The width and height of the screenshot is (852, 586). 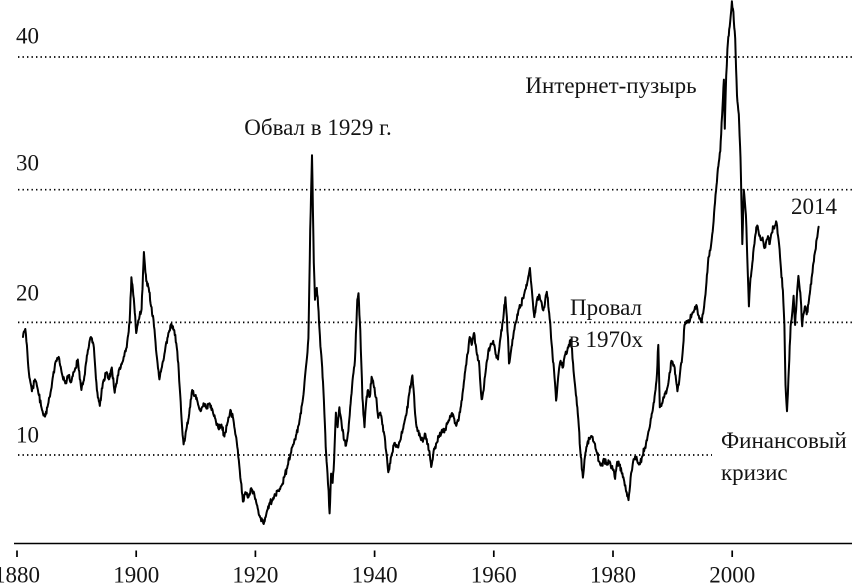 What do you see at coordinates (20, 574) in the screenshot?
I see `x-axis-label-1880: 1880` at bounding box center [20, 574].